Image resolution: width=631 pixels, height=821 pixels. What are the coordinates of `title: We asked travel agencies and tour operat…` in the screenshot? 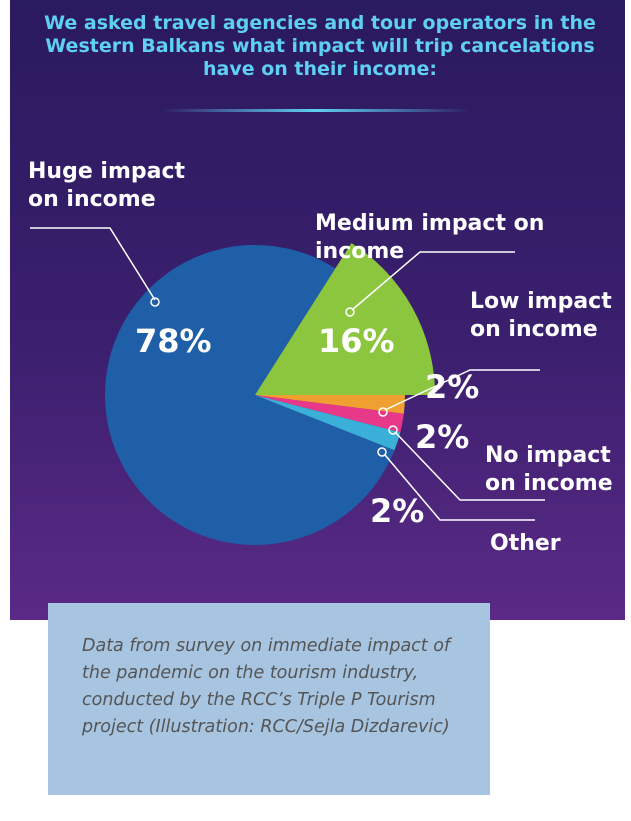 It's located at (320, 46).